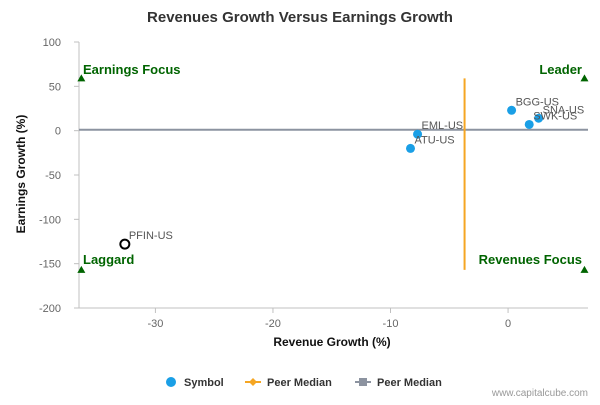 This screenshot has height=405, width=600. I want to click on quadrant-label-bottom-right: Revenues Focus, so click(530, 259).